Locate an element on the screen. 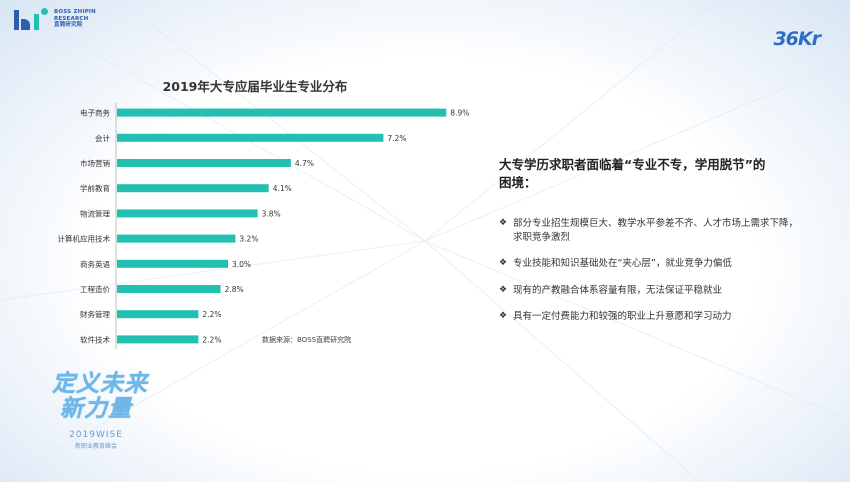  boss-research-logo: BOSS ZHIPIN RESEARCH 直聘研究院 is located at coordinates (55, 19).